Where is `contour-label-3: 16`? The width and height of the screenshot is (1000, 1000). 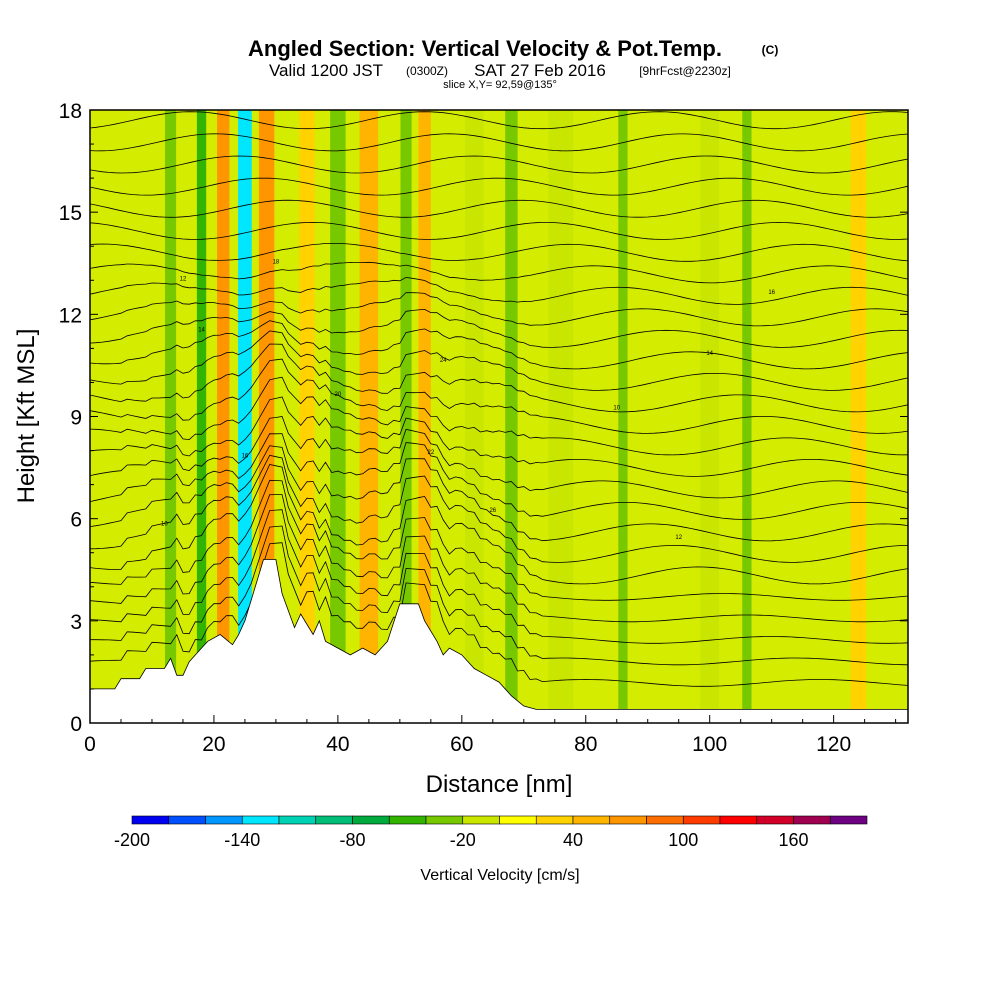
contour-label-3: 16 is located at coordinates (245, 456).